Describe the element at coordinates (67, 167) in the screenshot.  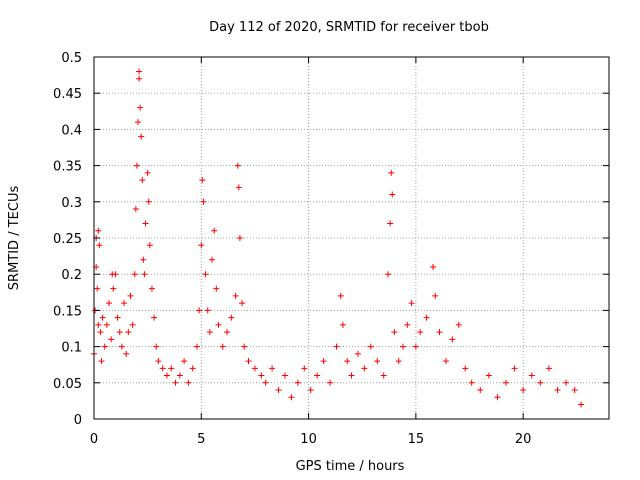
I see `y-tick-label: 0.35` at that location.